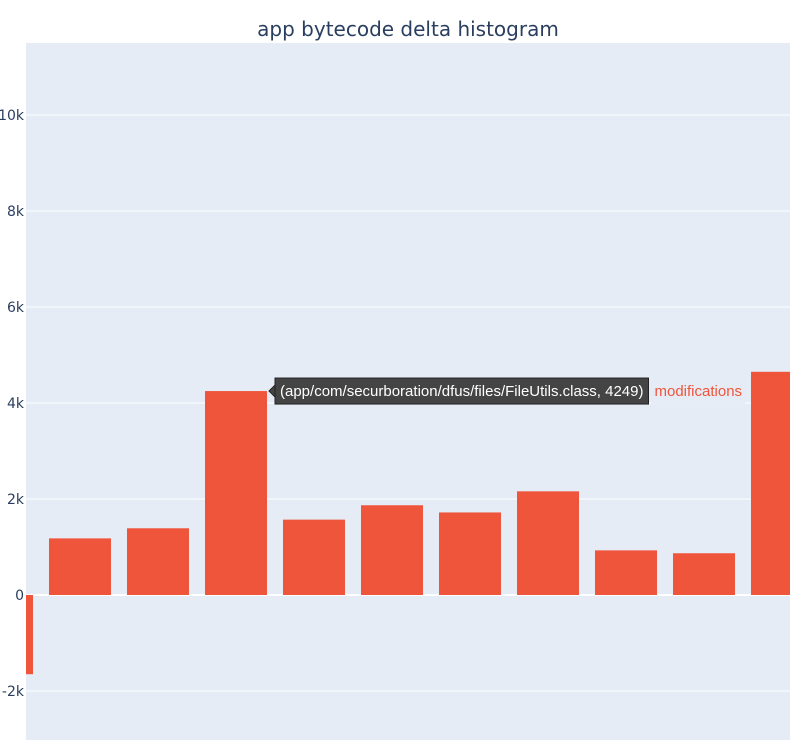 This screenshot has height=755, width=811. Describe the element at coordinates (408, 29) in the screenshot. I see `chart-title: app bytecode delta histogram` at that location.